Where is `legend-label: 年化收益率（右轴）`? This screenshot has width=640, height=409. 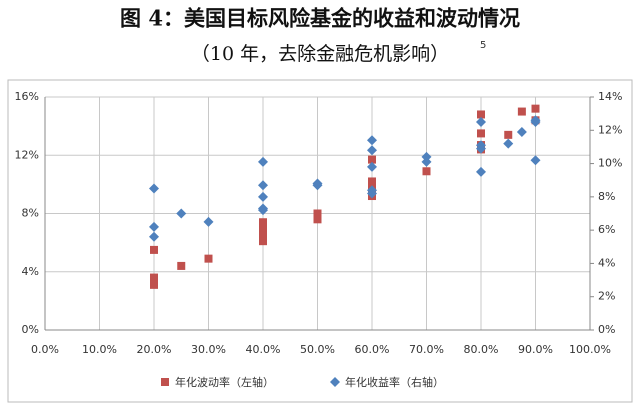 legend-label: 年化收益率（右轴） is located at coordinates (394, 382).